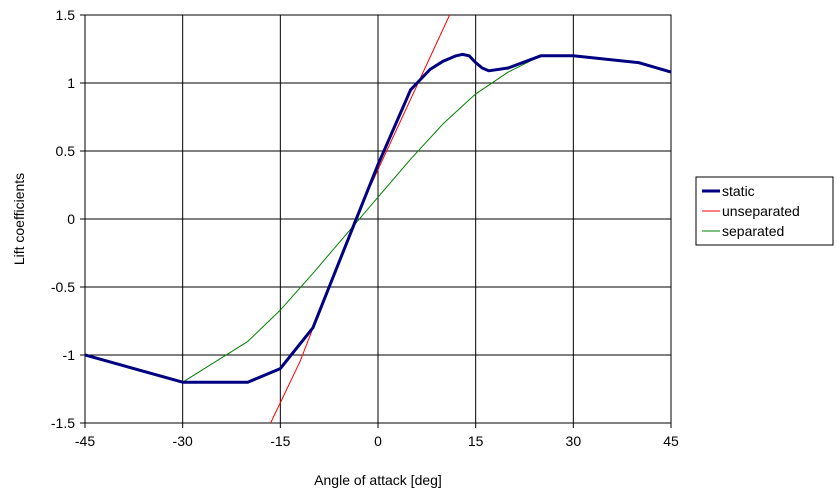 The height and width of the screenshot is (499, 837). Describe the element at coordinates (183, 441) in the screenshot. I see `x-tick-label: -30` at that location.